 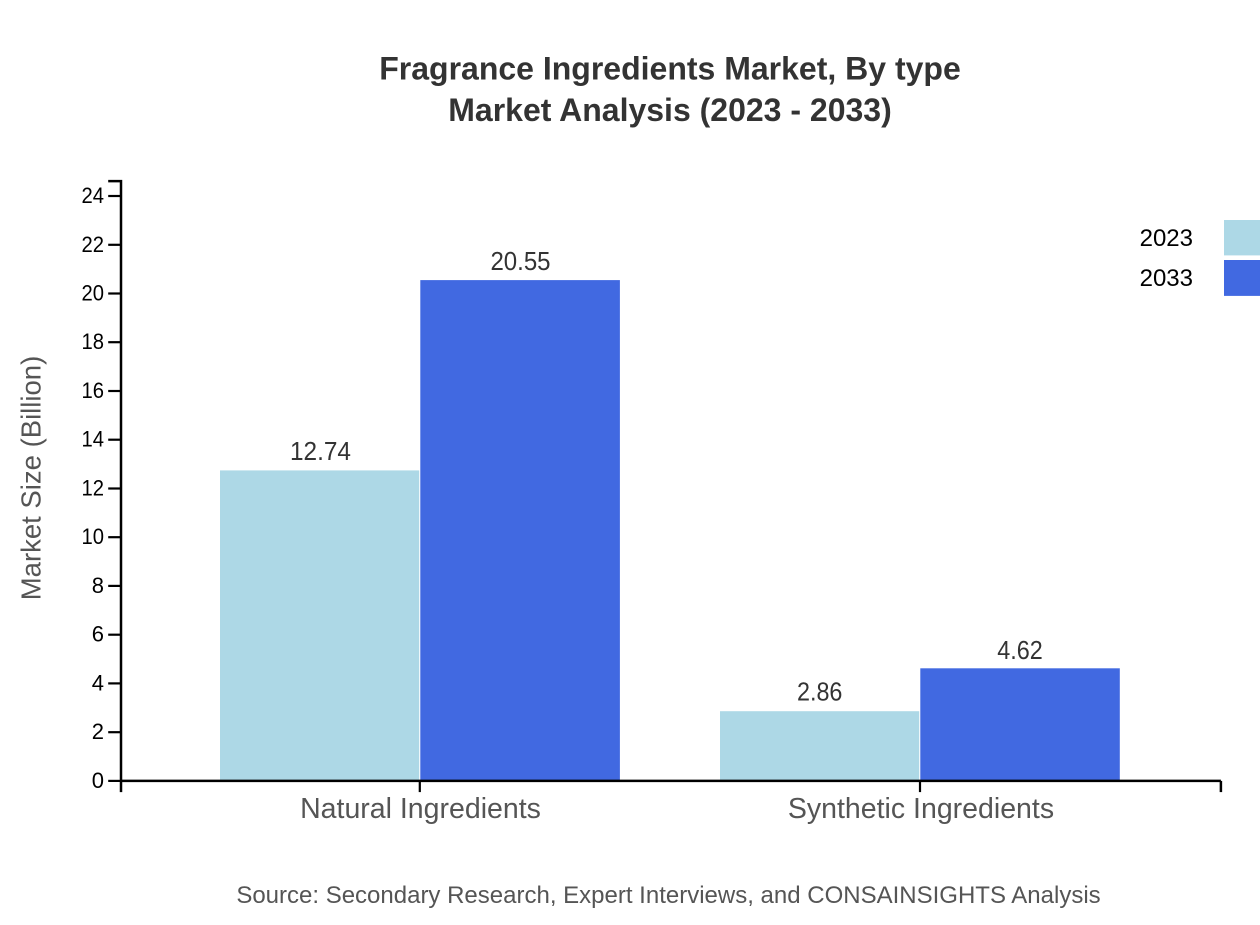 What do you see at coordinates (520, 261) in the screenshot?
I see `svg-text: 20.55` at bounding box center [520, 261].